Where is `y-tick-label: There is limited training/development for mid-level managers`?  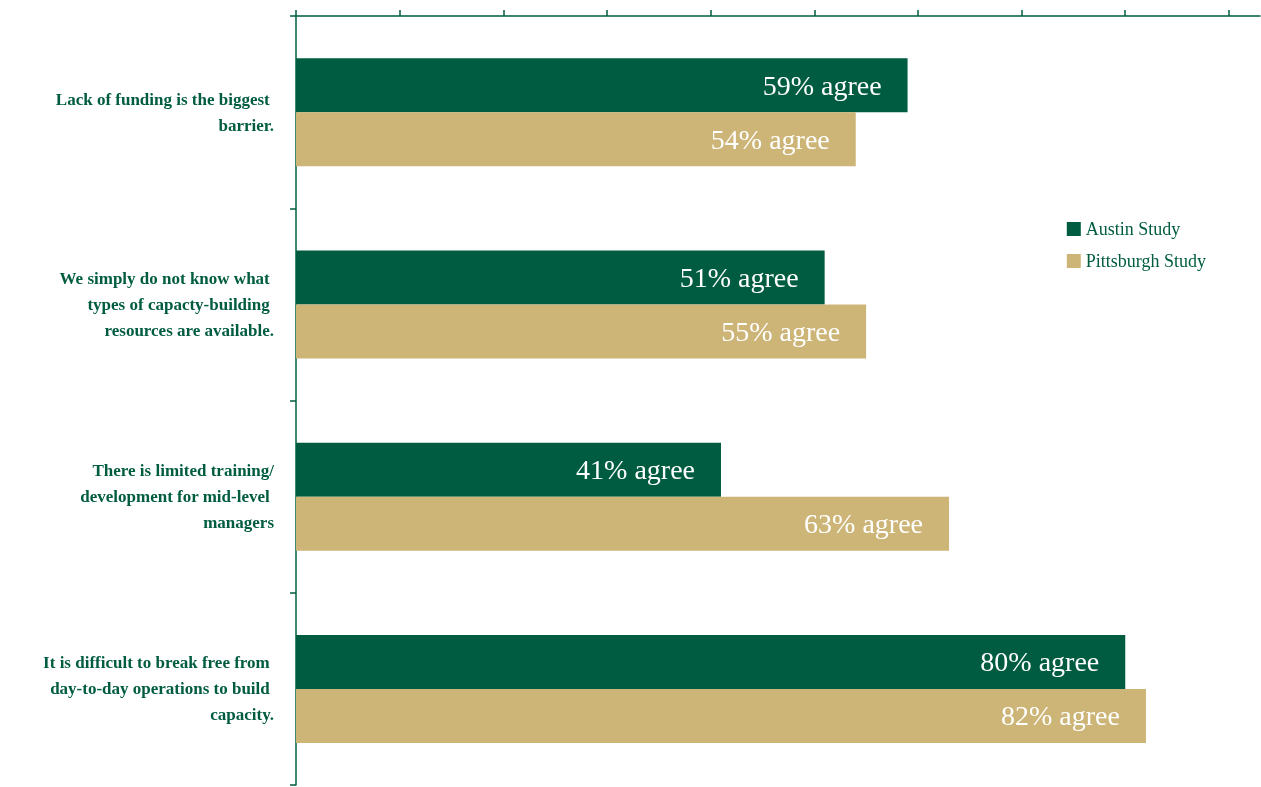
y-tick-label: There is limited training/development for mid-level managers is located at coordinates (177, 497).